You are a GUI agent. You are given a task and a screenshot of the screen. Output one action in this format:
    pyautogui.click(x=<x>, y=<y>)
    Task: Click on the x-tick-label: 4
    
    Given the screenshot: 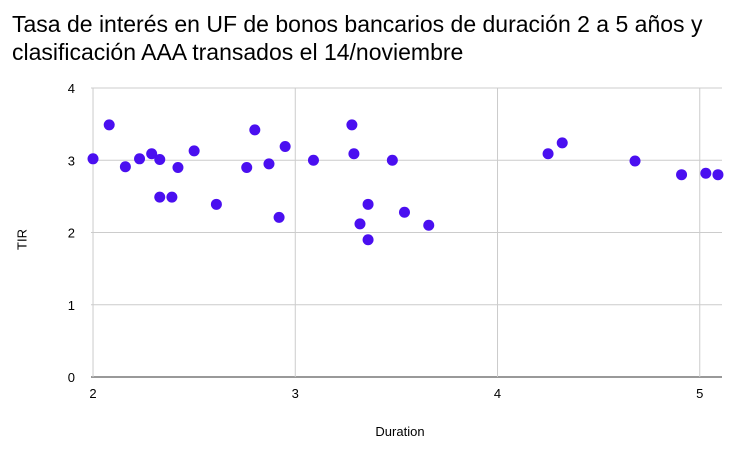 What is the action you would take?
    pyautogui.click(x=497, y=393)
    